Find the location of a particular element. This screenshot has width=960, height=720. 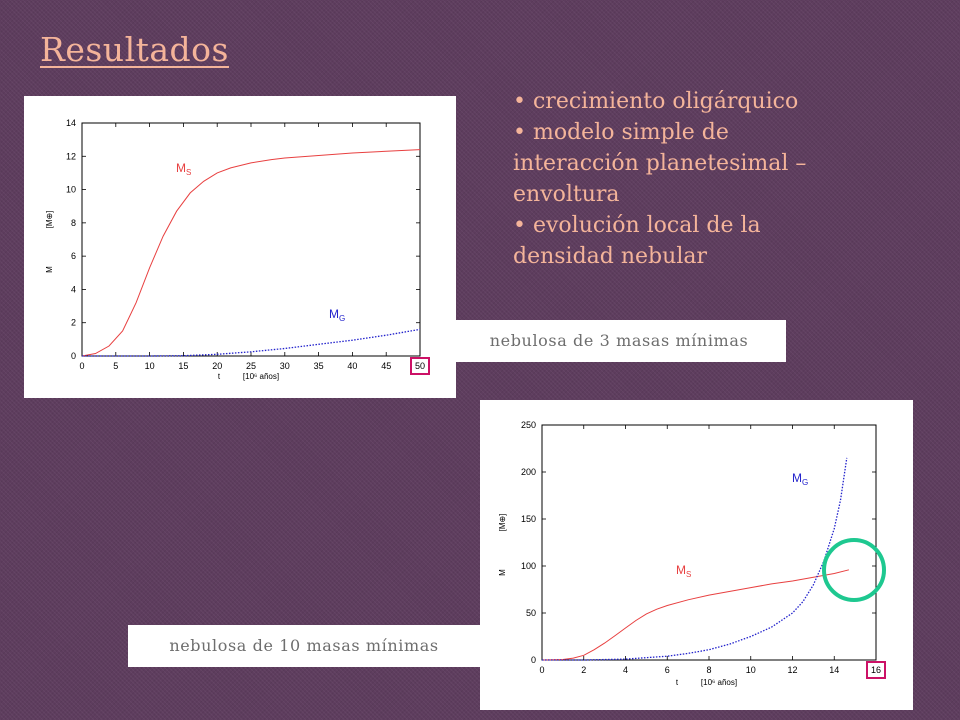

y-tick-label: 150 is located at coordinates (528, 519).